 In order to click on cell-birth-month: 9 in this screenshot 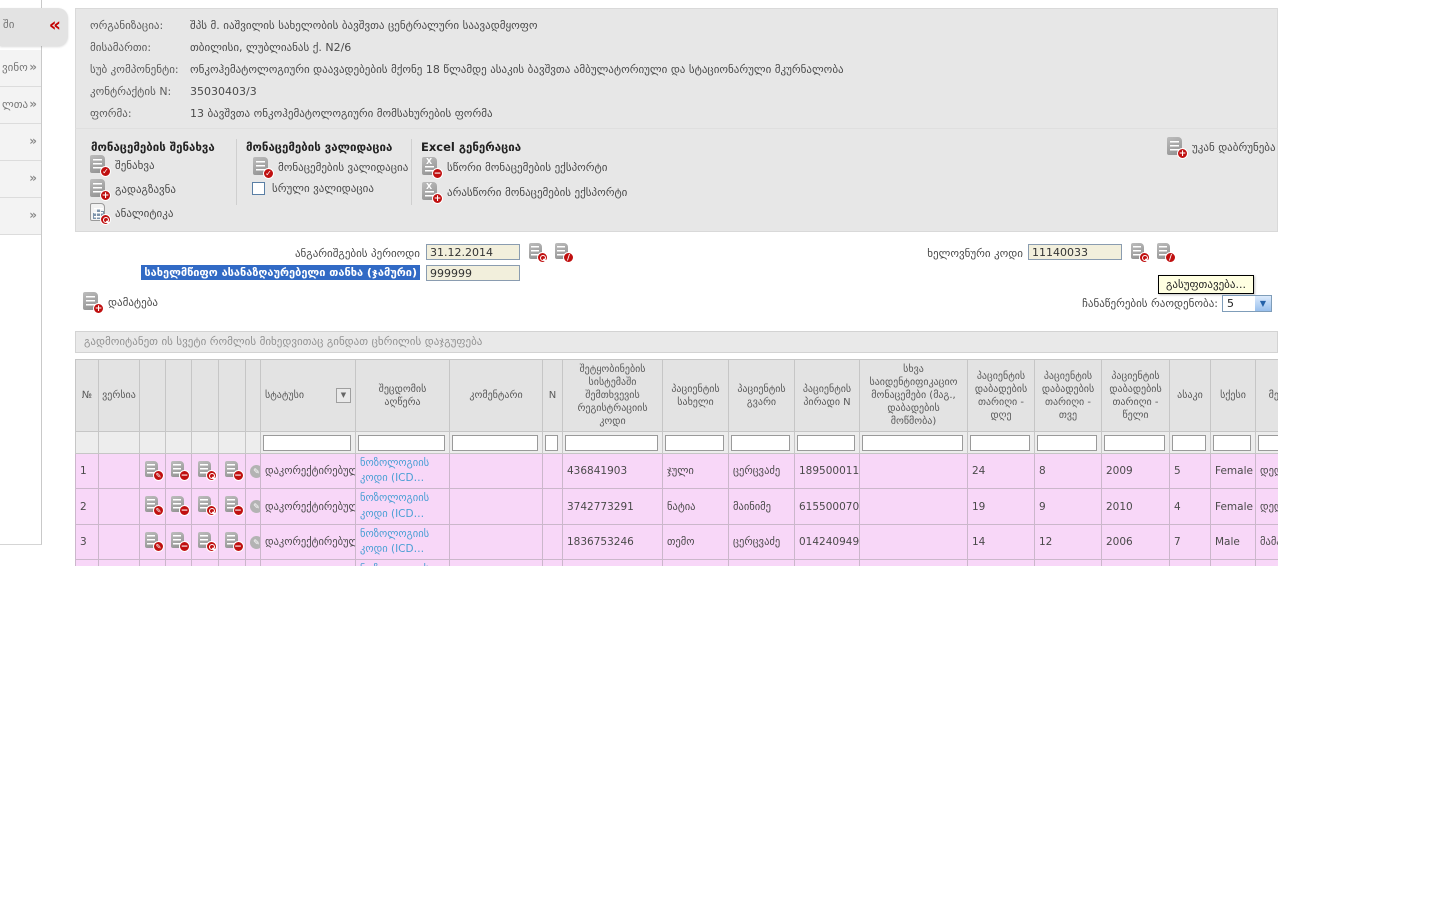, I will do `click(1068, 506)`.